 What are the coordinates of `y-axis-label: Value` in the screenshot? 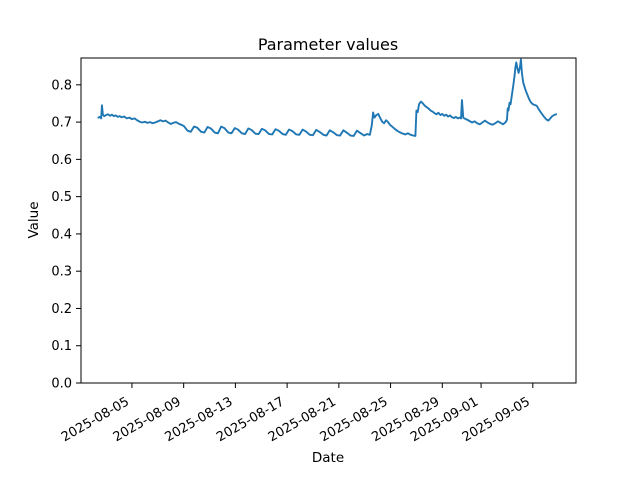 It's located at (34, 219).